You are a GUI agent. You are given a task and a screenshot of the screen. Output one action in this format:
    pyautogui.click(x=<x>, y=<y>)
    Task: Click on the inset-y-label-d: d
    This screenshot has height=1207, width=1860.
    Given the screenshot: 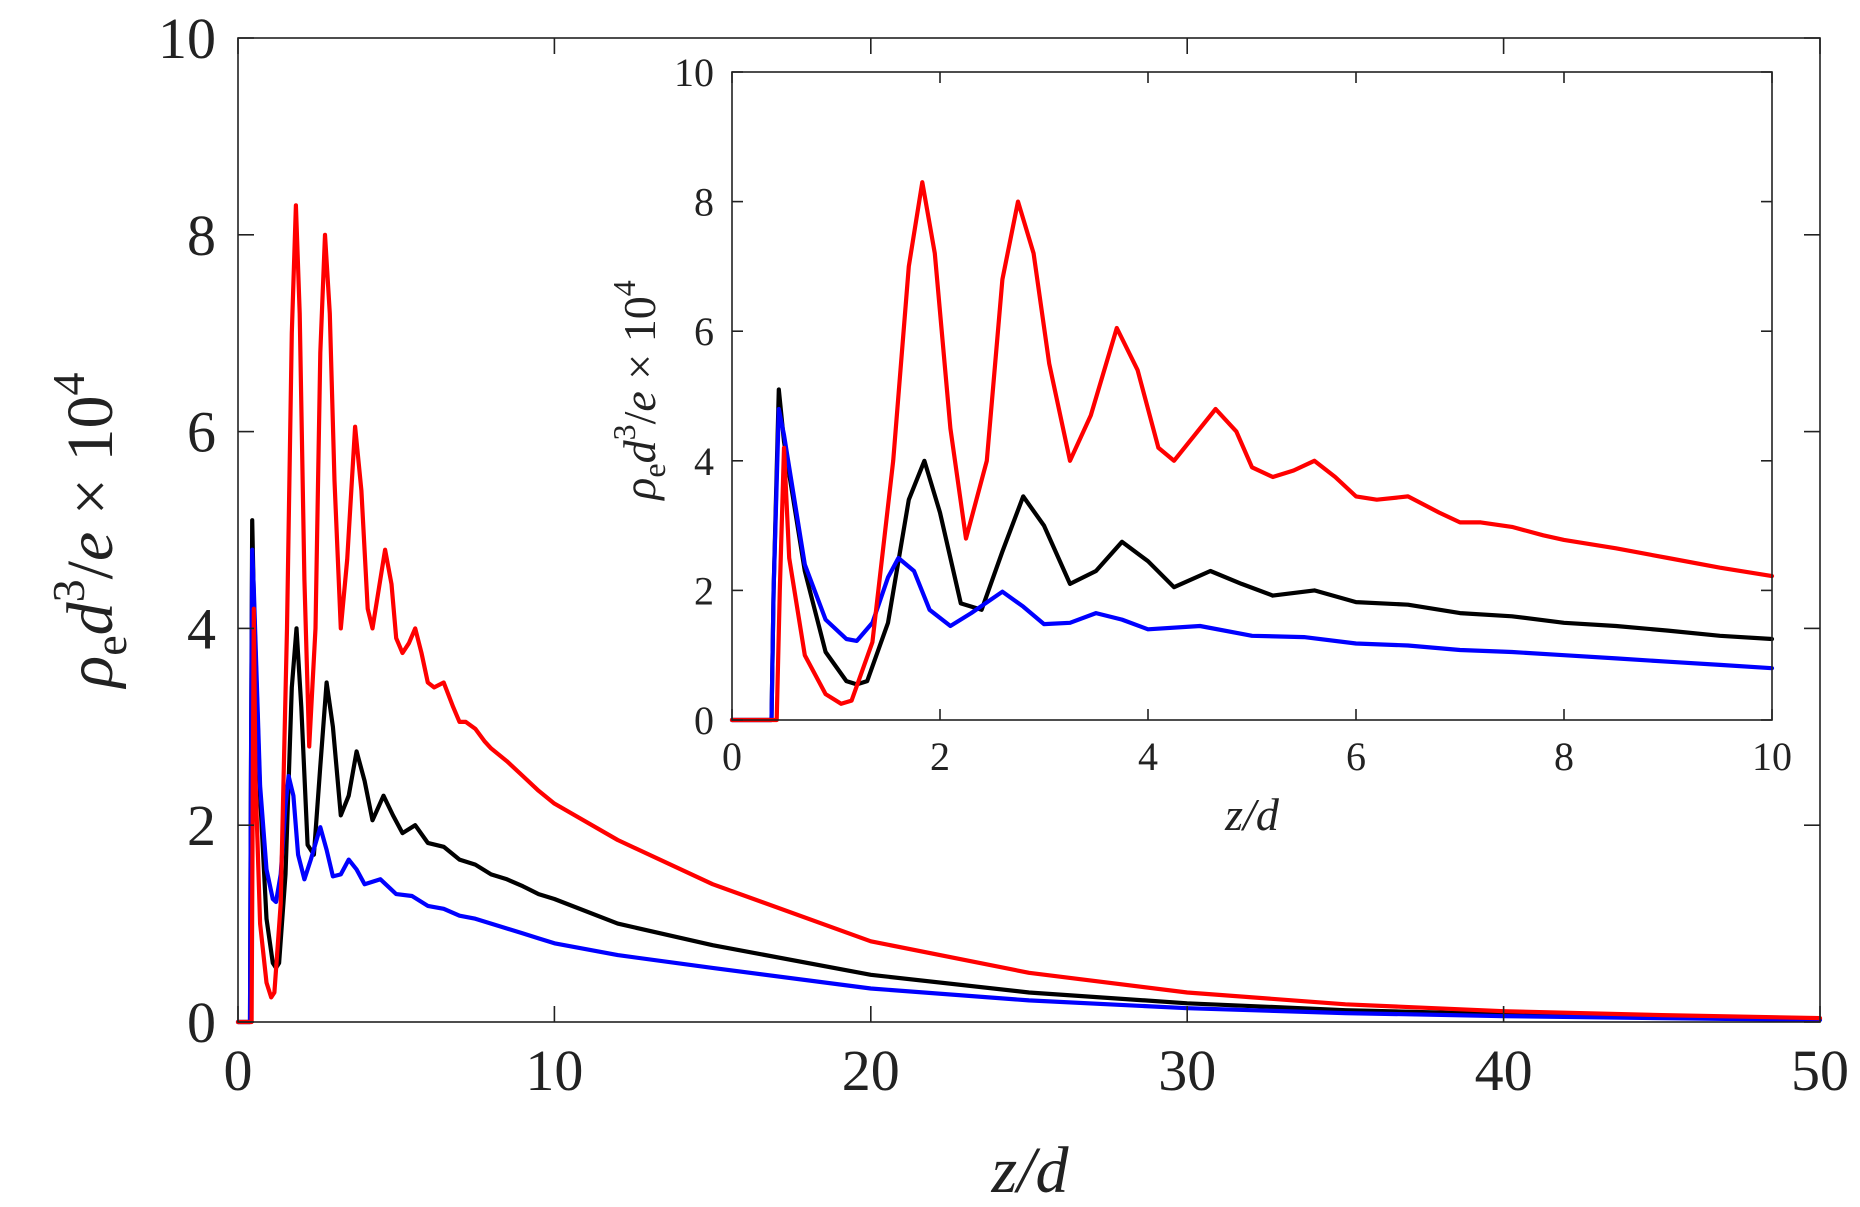 What is the action you would take?
    pyautogui.click(x=639, y=451)
    